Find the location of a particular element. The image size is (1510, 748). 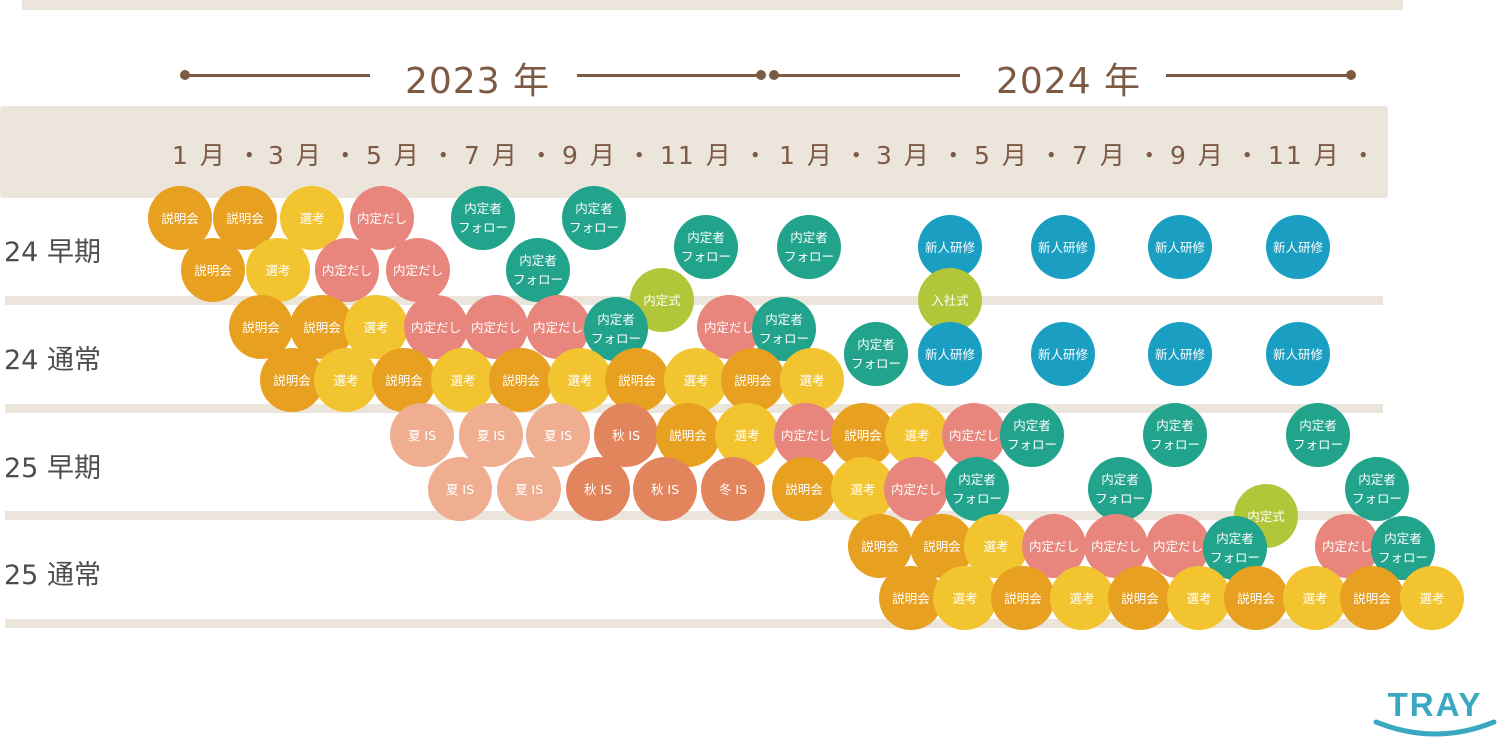

row-label-24-regular: 24 通常 is located at coordinates (52, 360).